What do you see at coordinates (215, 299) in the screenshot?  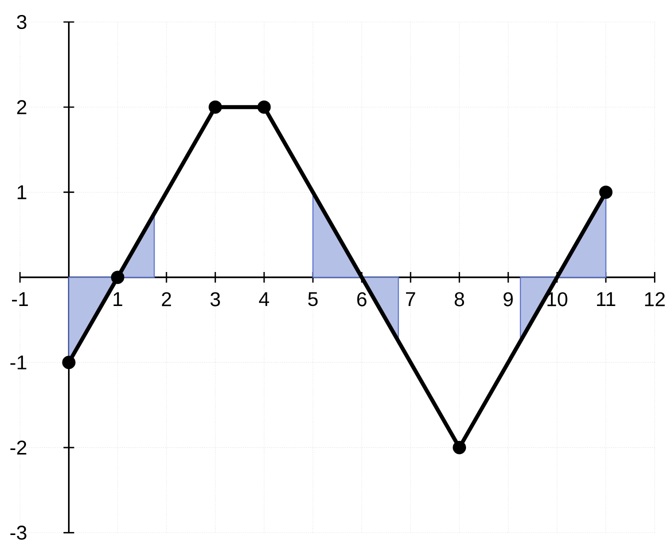 I see `x-tick-label: 3` at bounding box center [215, 299].